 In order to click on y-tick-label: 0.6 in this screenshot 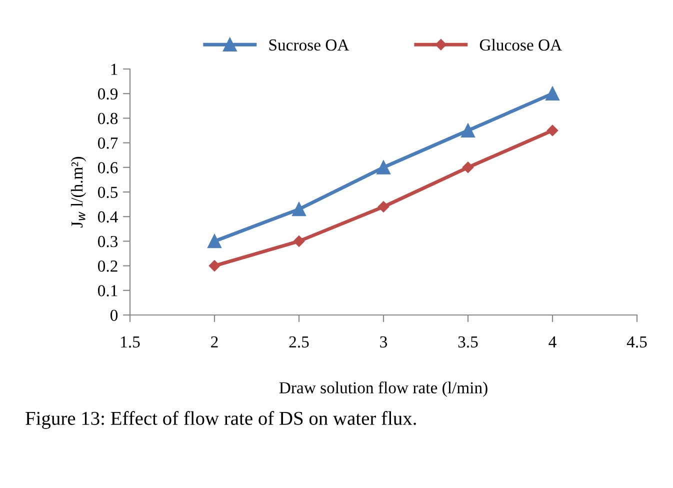, I will do `click(108, 168)`.